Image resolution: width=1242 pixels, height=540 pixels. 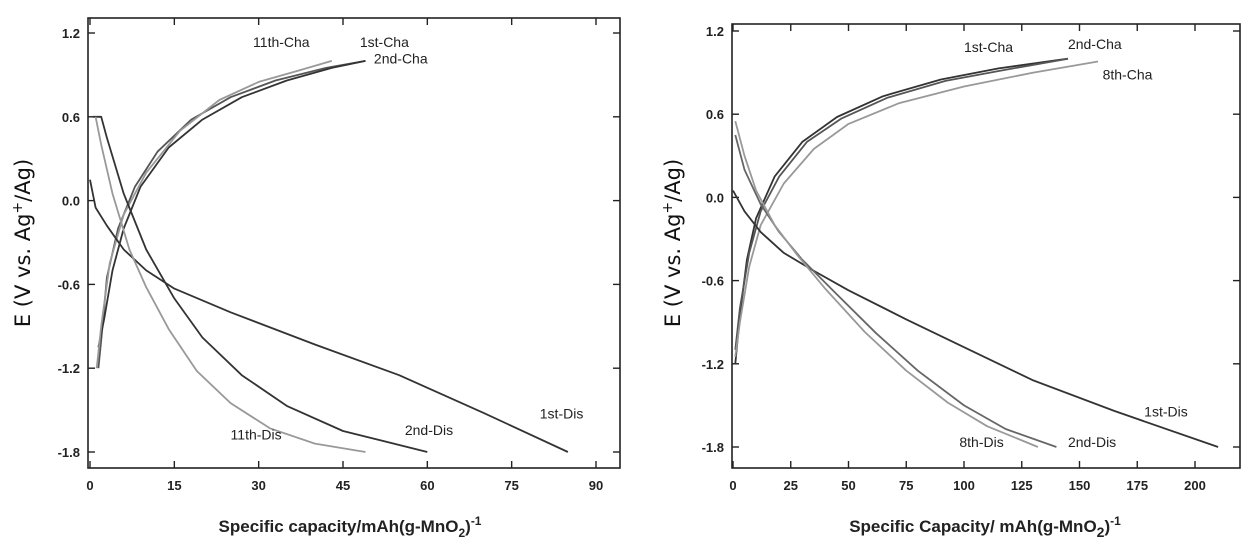 I want to click on y-axis-label-right: E (V vs. Ag+/Ag), so click(x=672, y=243).